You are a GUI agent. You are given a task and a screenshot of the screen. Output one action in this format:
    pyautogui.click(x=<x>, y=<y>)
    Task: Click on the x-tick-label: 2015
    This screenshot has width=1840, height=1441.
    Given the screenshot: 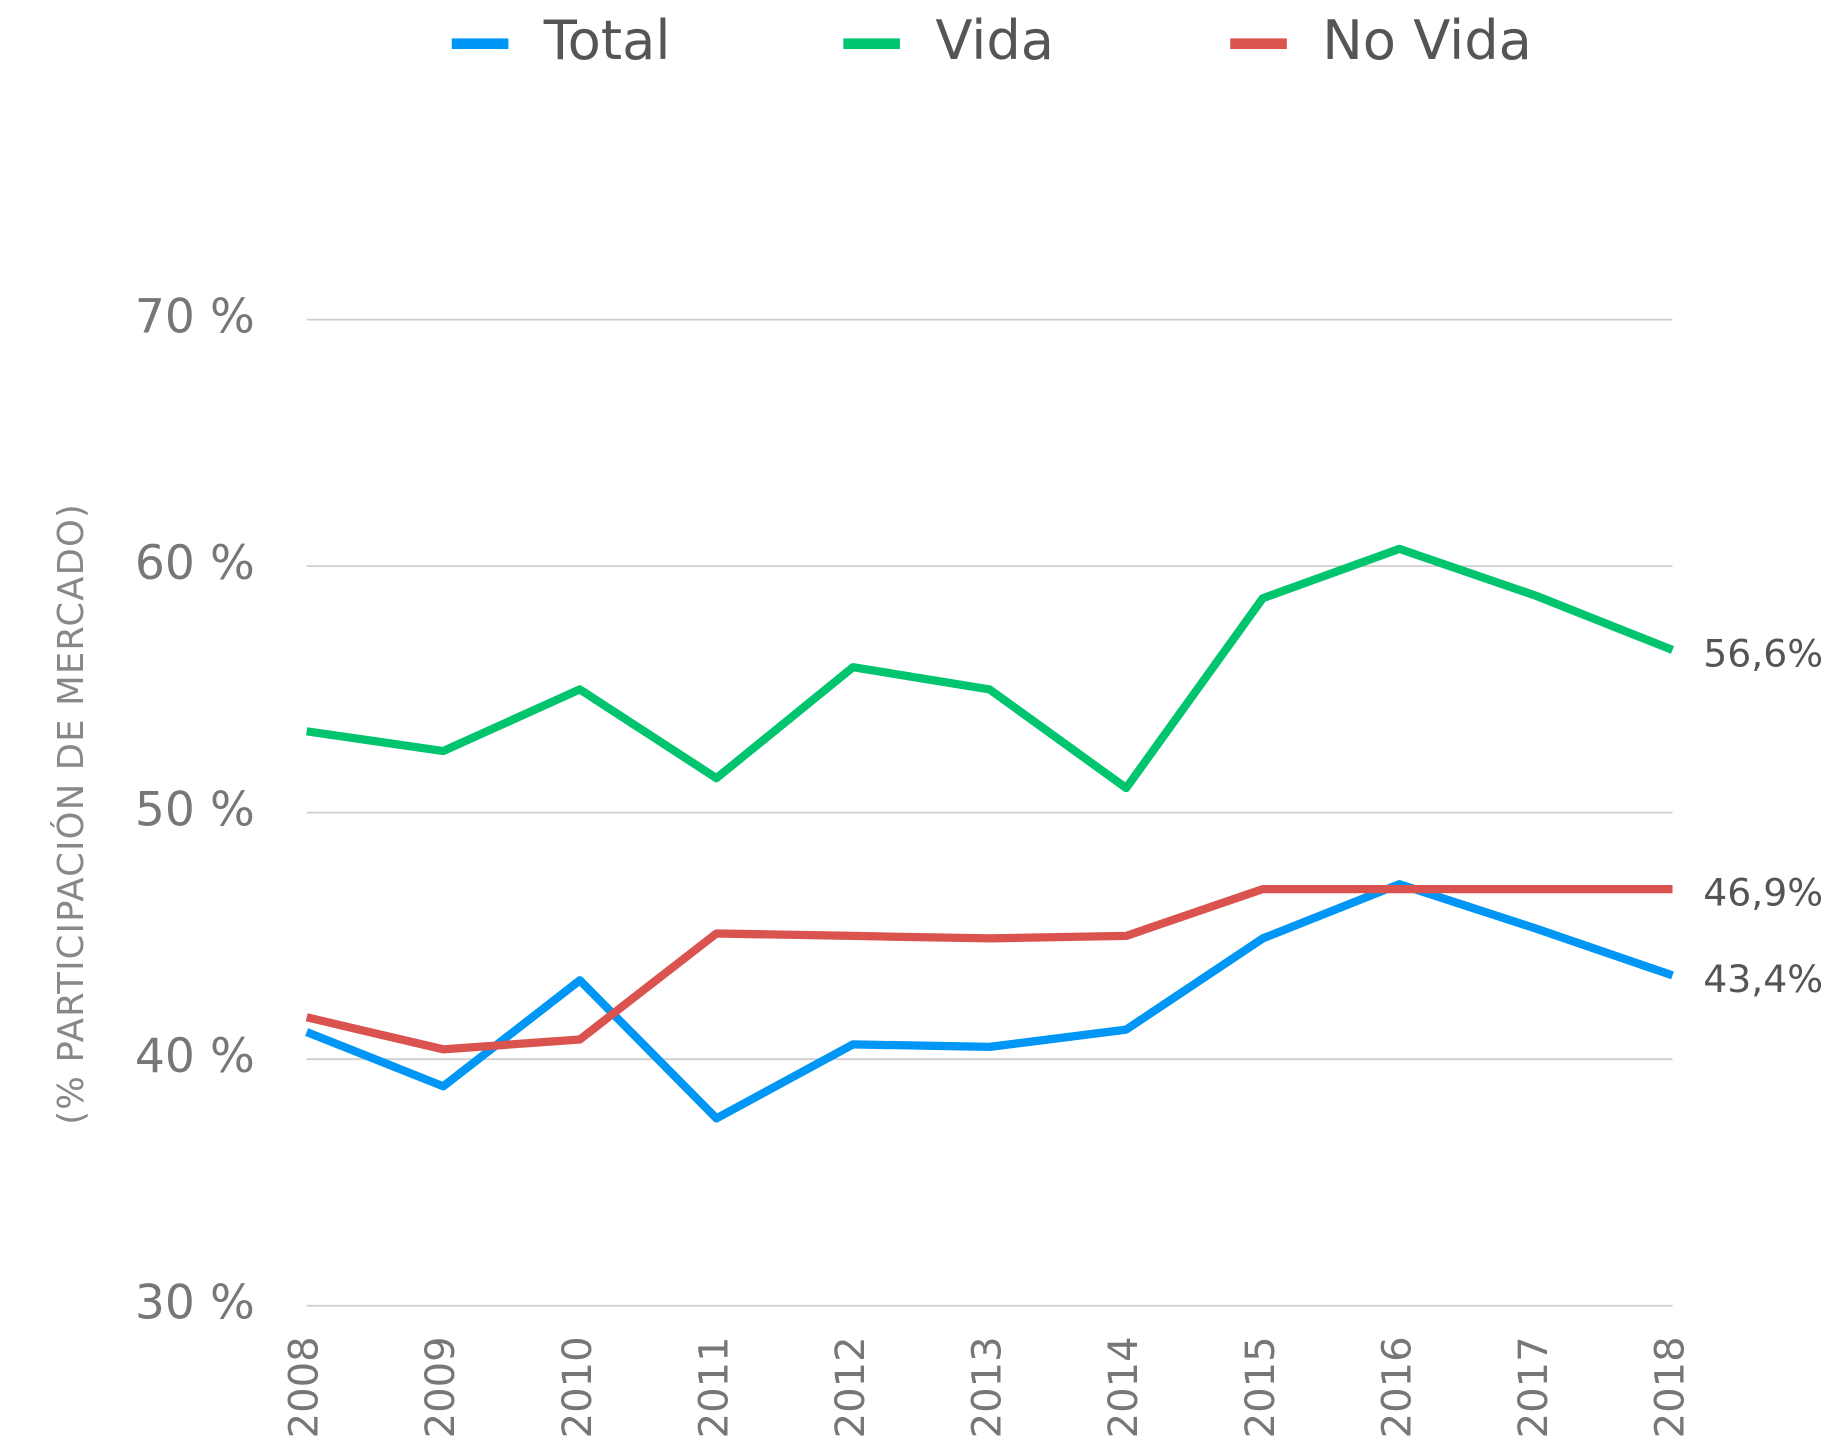 What is the action you would take?
    pyautogui.click(x=1261, y=1387)
    